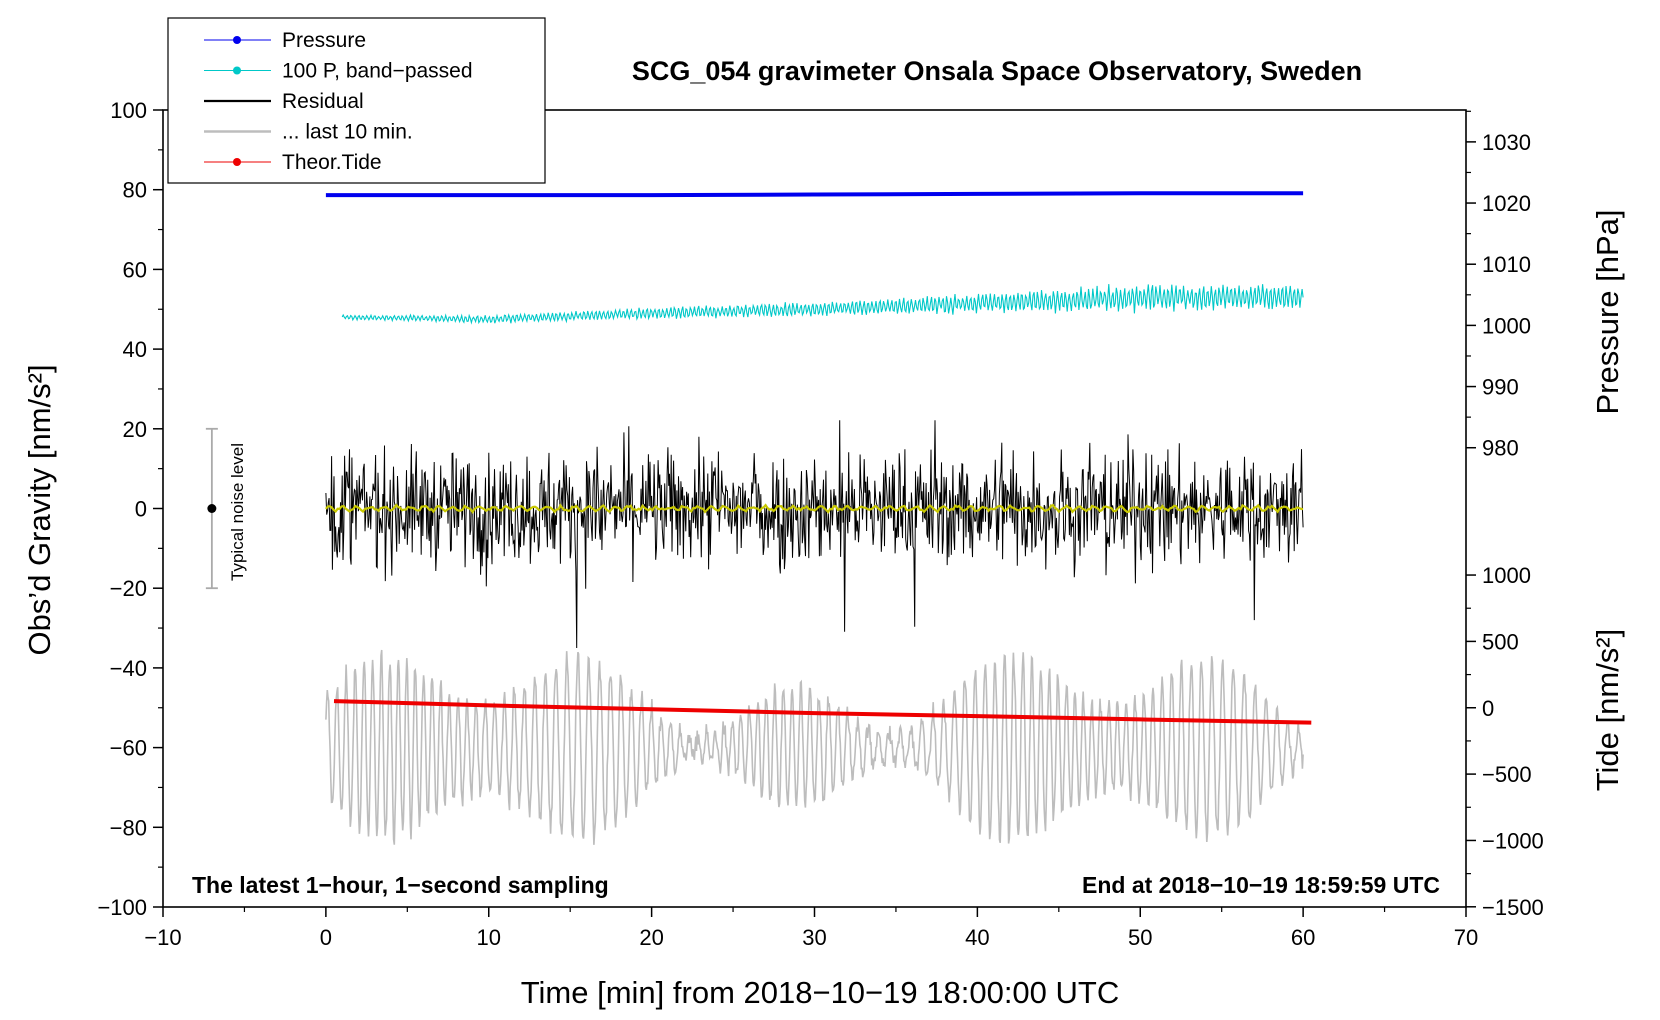 The image size is (1660, 1020). Describe the element at coordinates (128, 668) in the screenshot. I see `y-tick-label-left: −40` at that location.